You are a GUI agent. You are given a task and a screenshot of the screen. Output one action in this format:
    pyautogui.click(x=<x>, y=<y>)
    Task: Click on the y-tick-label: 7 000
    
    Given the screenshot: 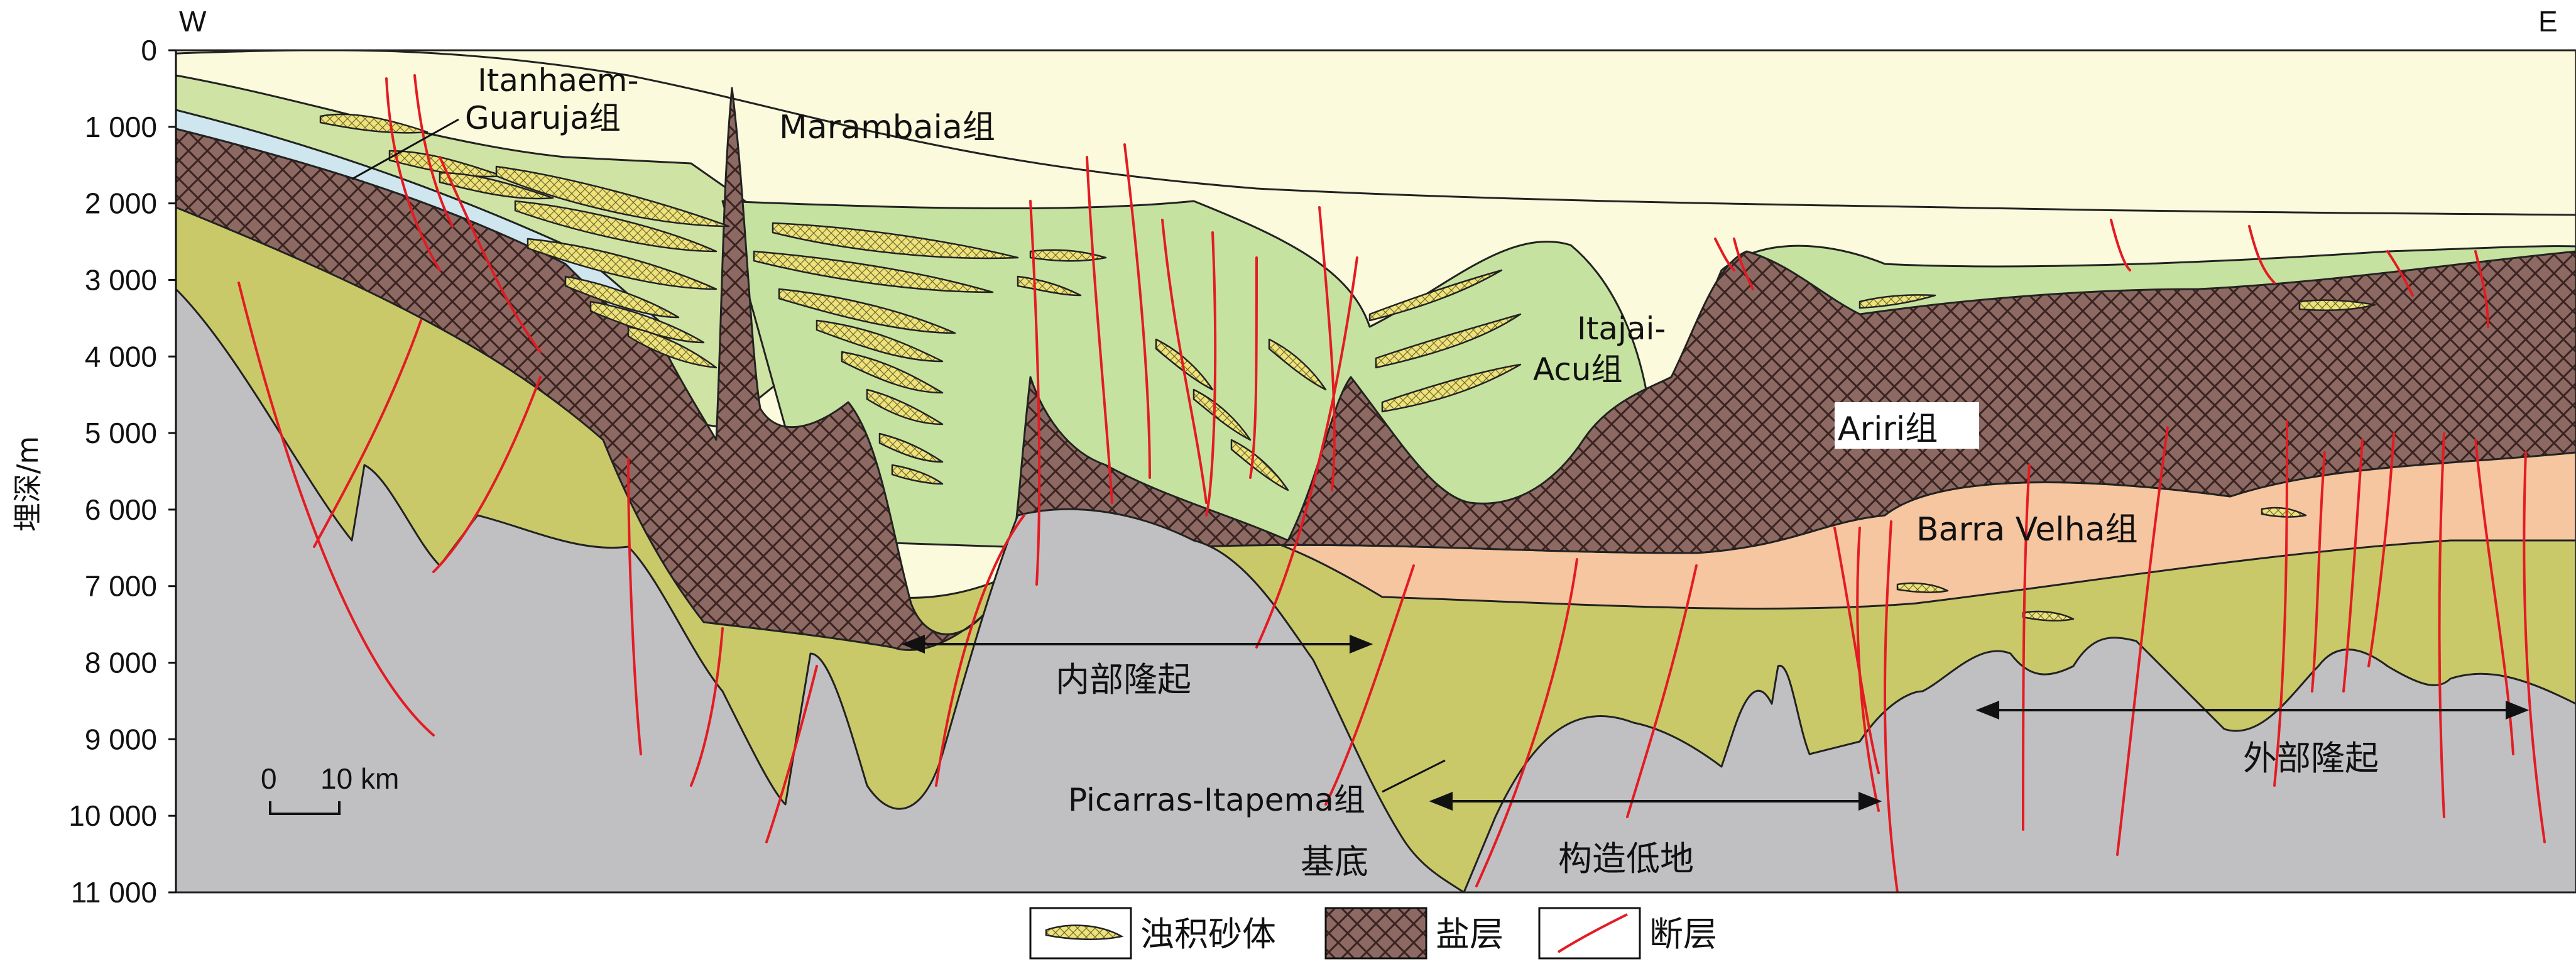 What is the action you would take?
    pyautogui.click(x=121, y=586)
    